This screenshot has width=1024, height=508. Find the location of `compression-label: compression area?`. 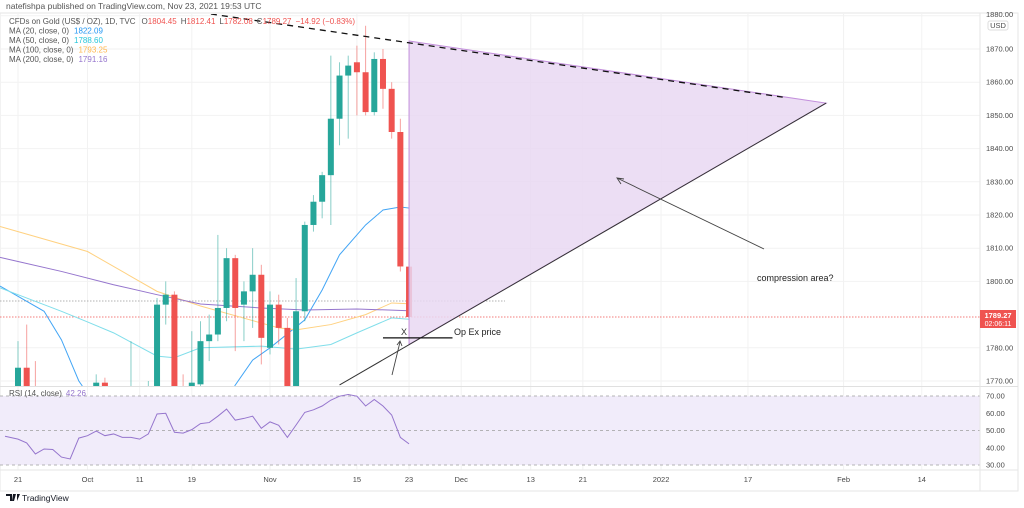

compression-label: compression area? is located at coordinates (795, 278).